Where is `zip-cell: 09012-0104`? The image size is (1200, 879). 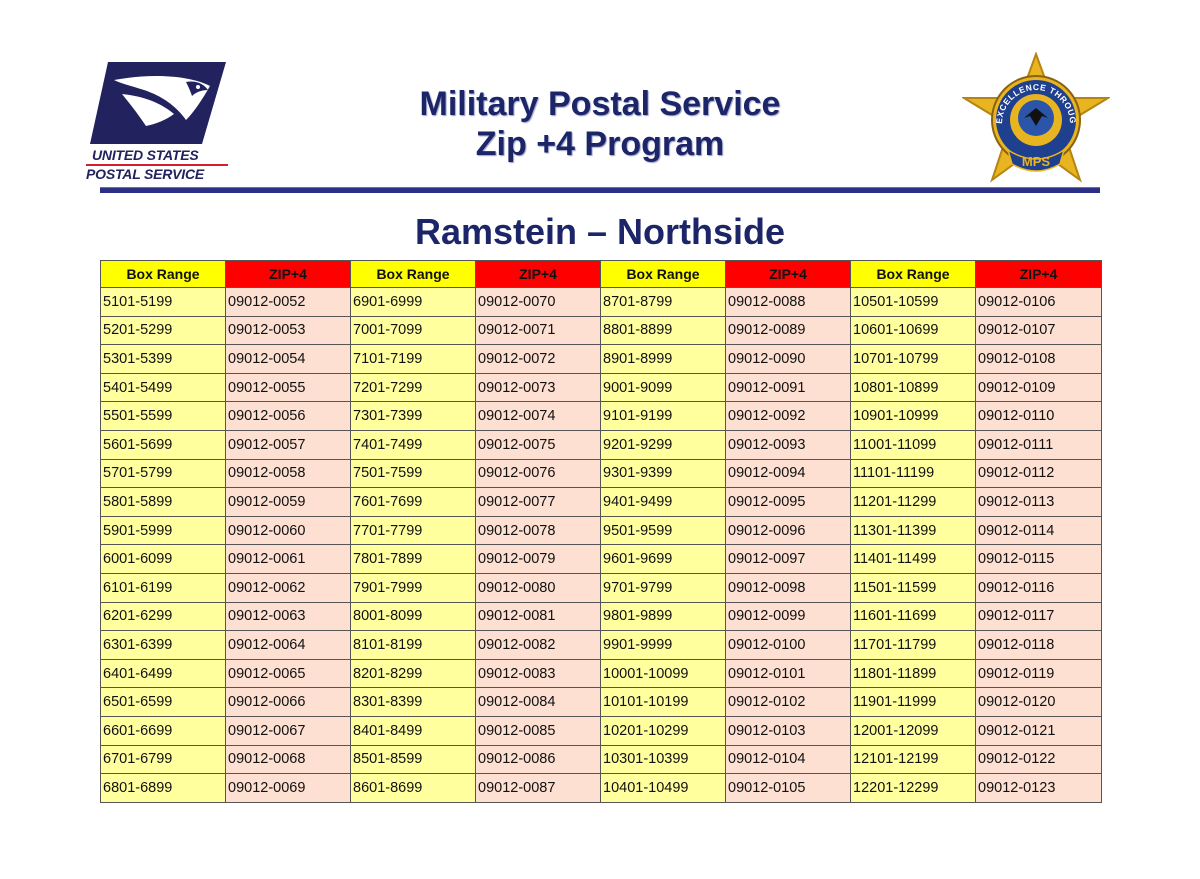 zip-cell: 09012-0104 is located at coordinates (788, 759).